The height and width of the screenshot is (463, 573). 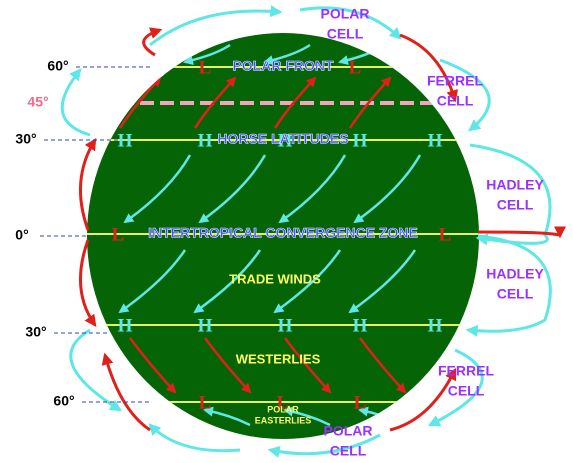 I want to click on latitude-label: 45°, so click(x=37, y=102).